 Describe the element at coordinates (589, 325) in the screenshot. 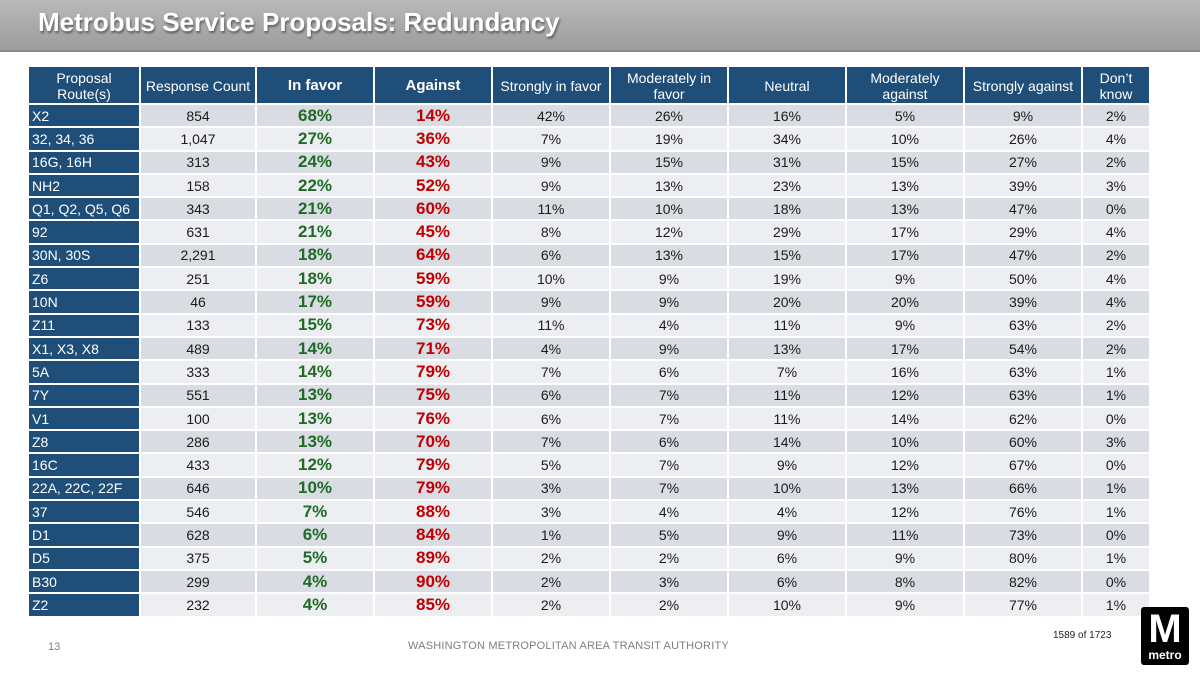

I see `table-row: Z11 133 15% 73% 11% 4% 11% 9% 63% 2%` at that location.